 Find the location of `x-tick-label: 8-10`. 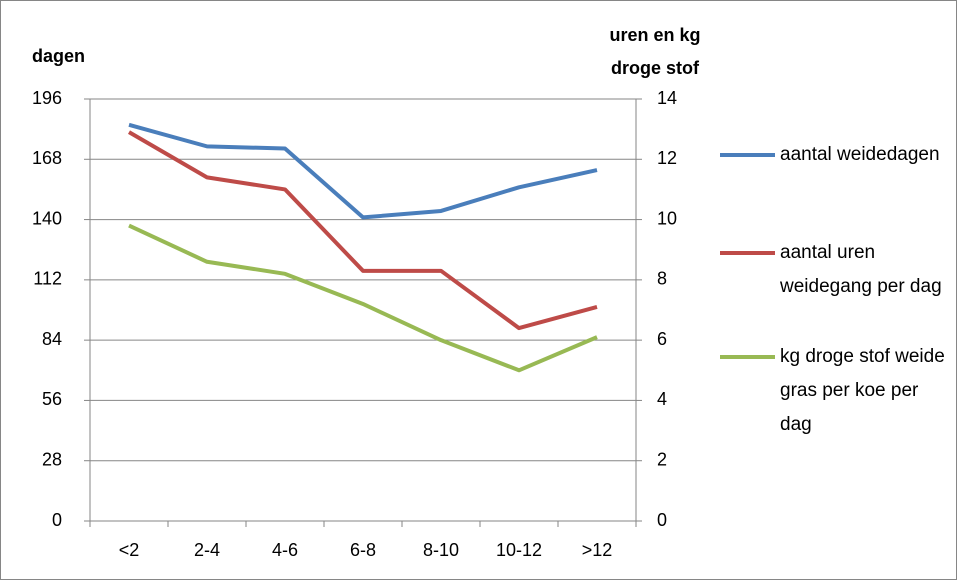

x-tick-label: 8-10 is located at coordinates (441, 550).